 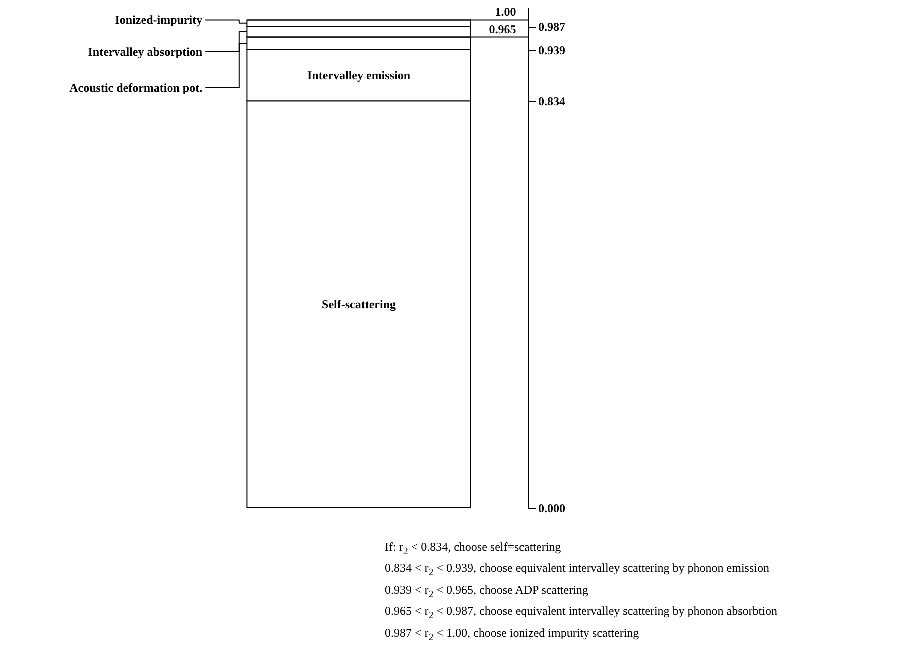 What do you see at coordinates (473, 549) in the screenshot?
I see `text: If: r$_{2}$ < 0.834, choose self=scattering` at bounding box center [473, 549].